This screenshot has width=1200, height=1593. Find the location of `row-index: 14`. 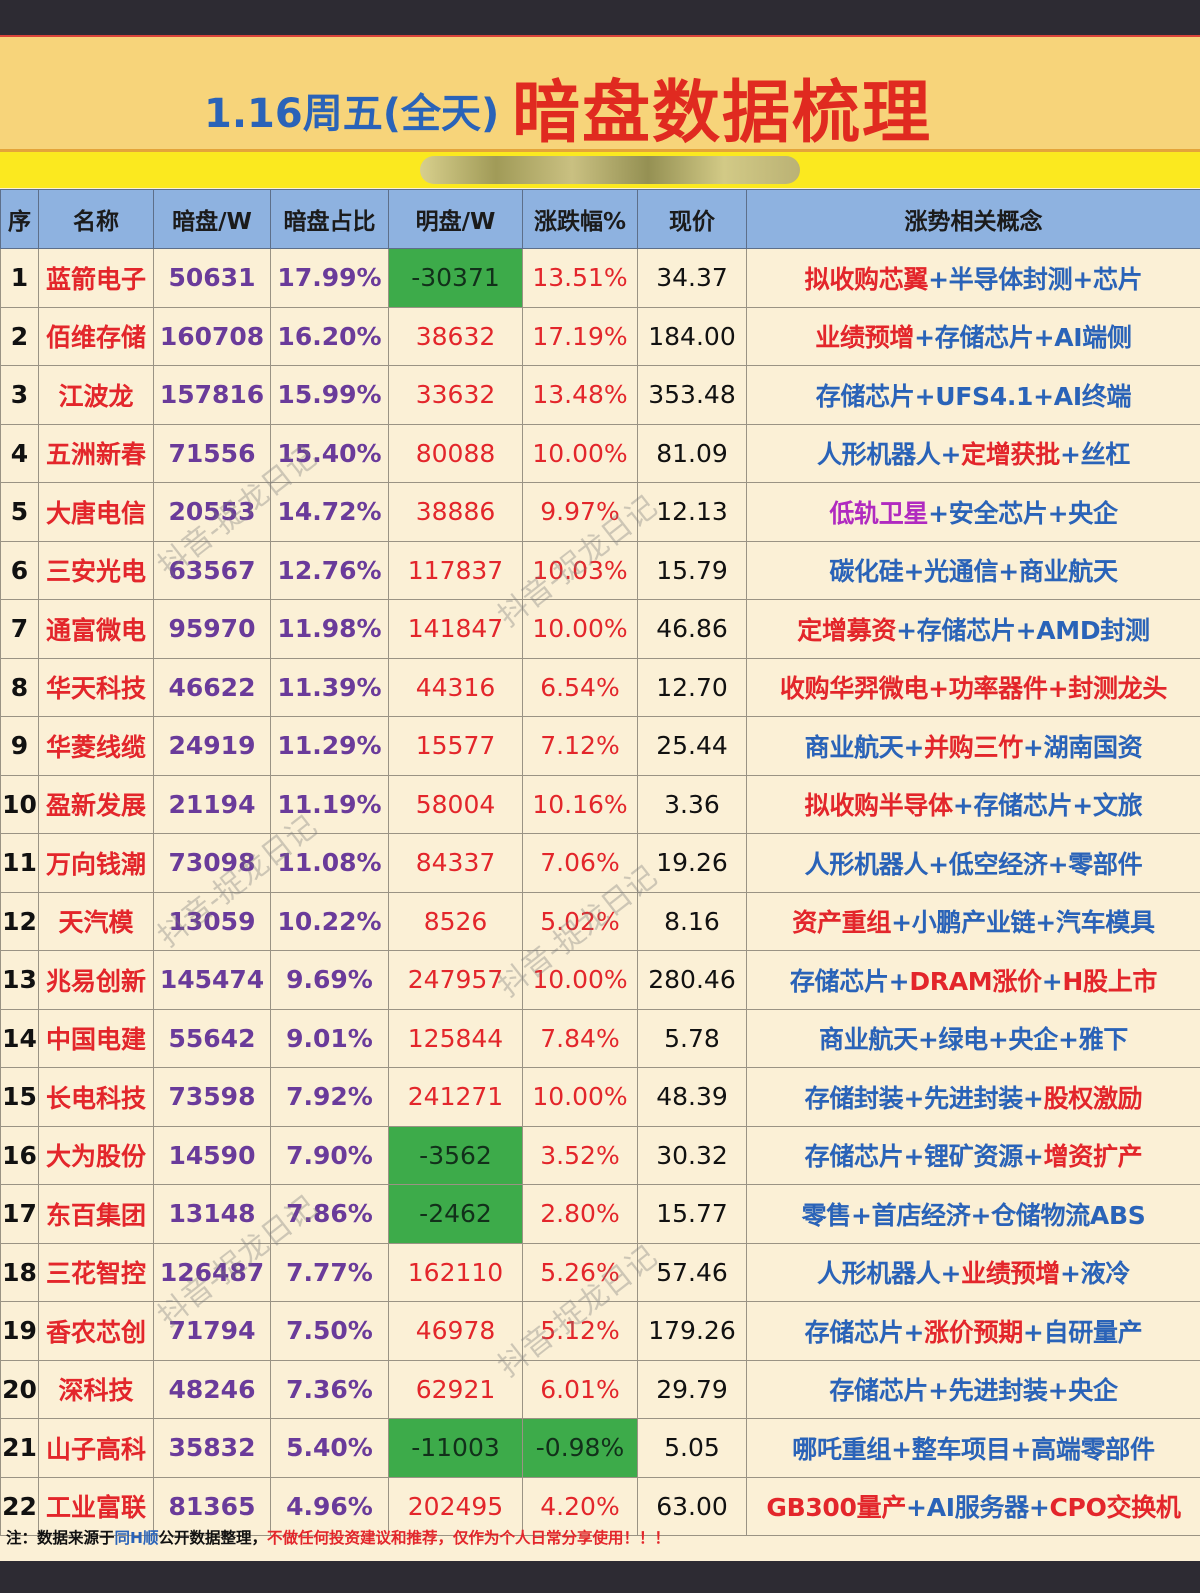

row-index: 14 is located at coordinates (19, 1038).